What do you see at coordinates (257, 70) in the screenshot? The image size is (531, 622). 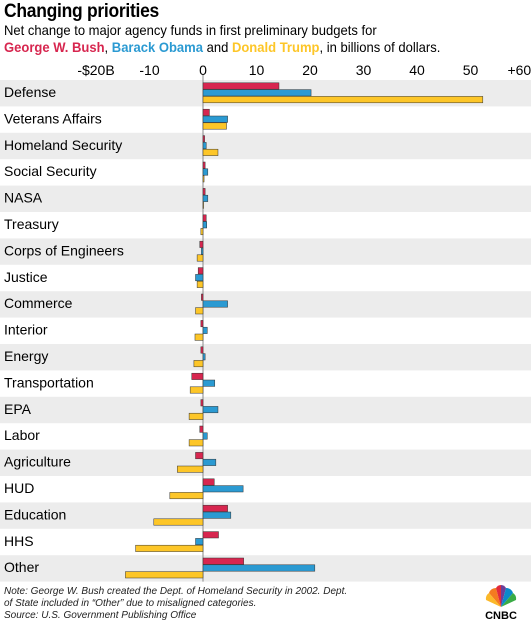 I see `x-tick-label: 10` at bounding box center [257, 70].